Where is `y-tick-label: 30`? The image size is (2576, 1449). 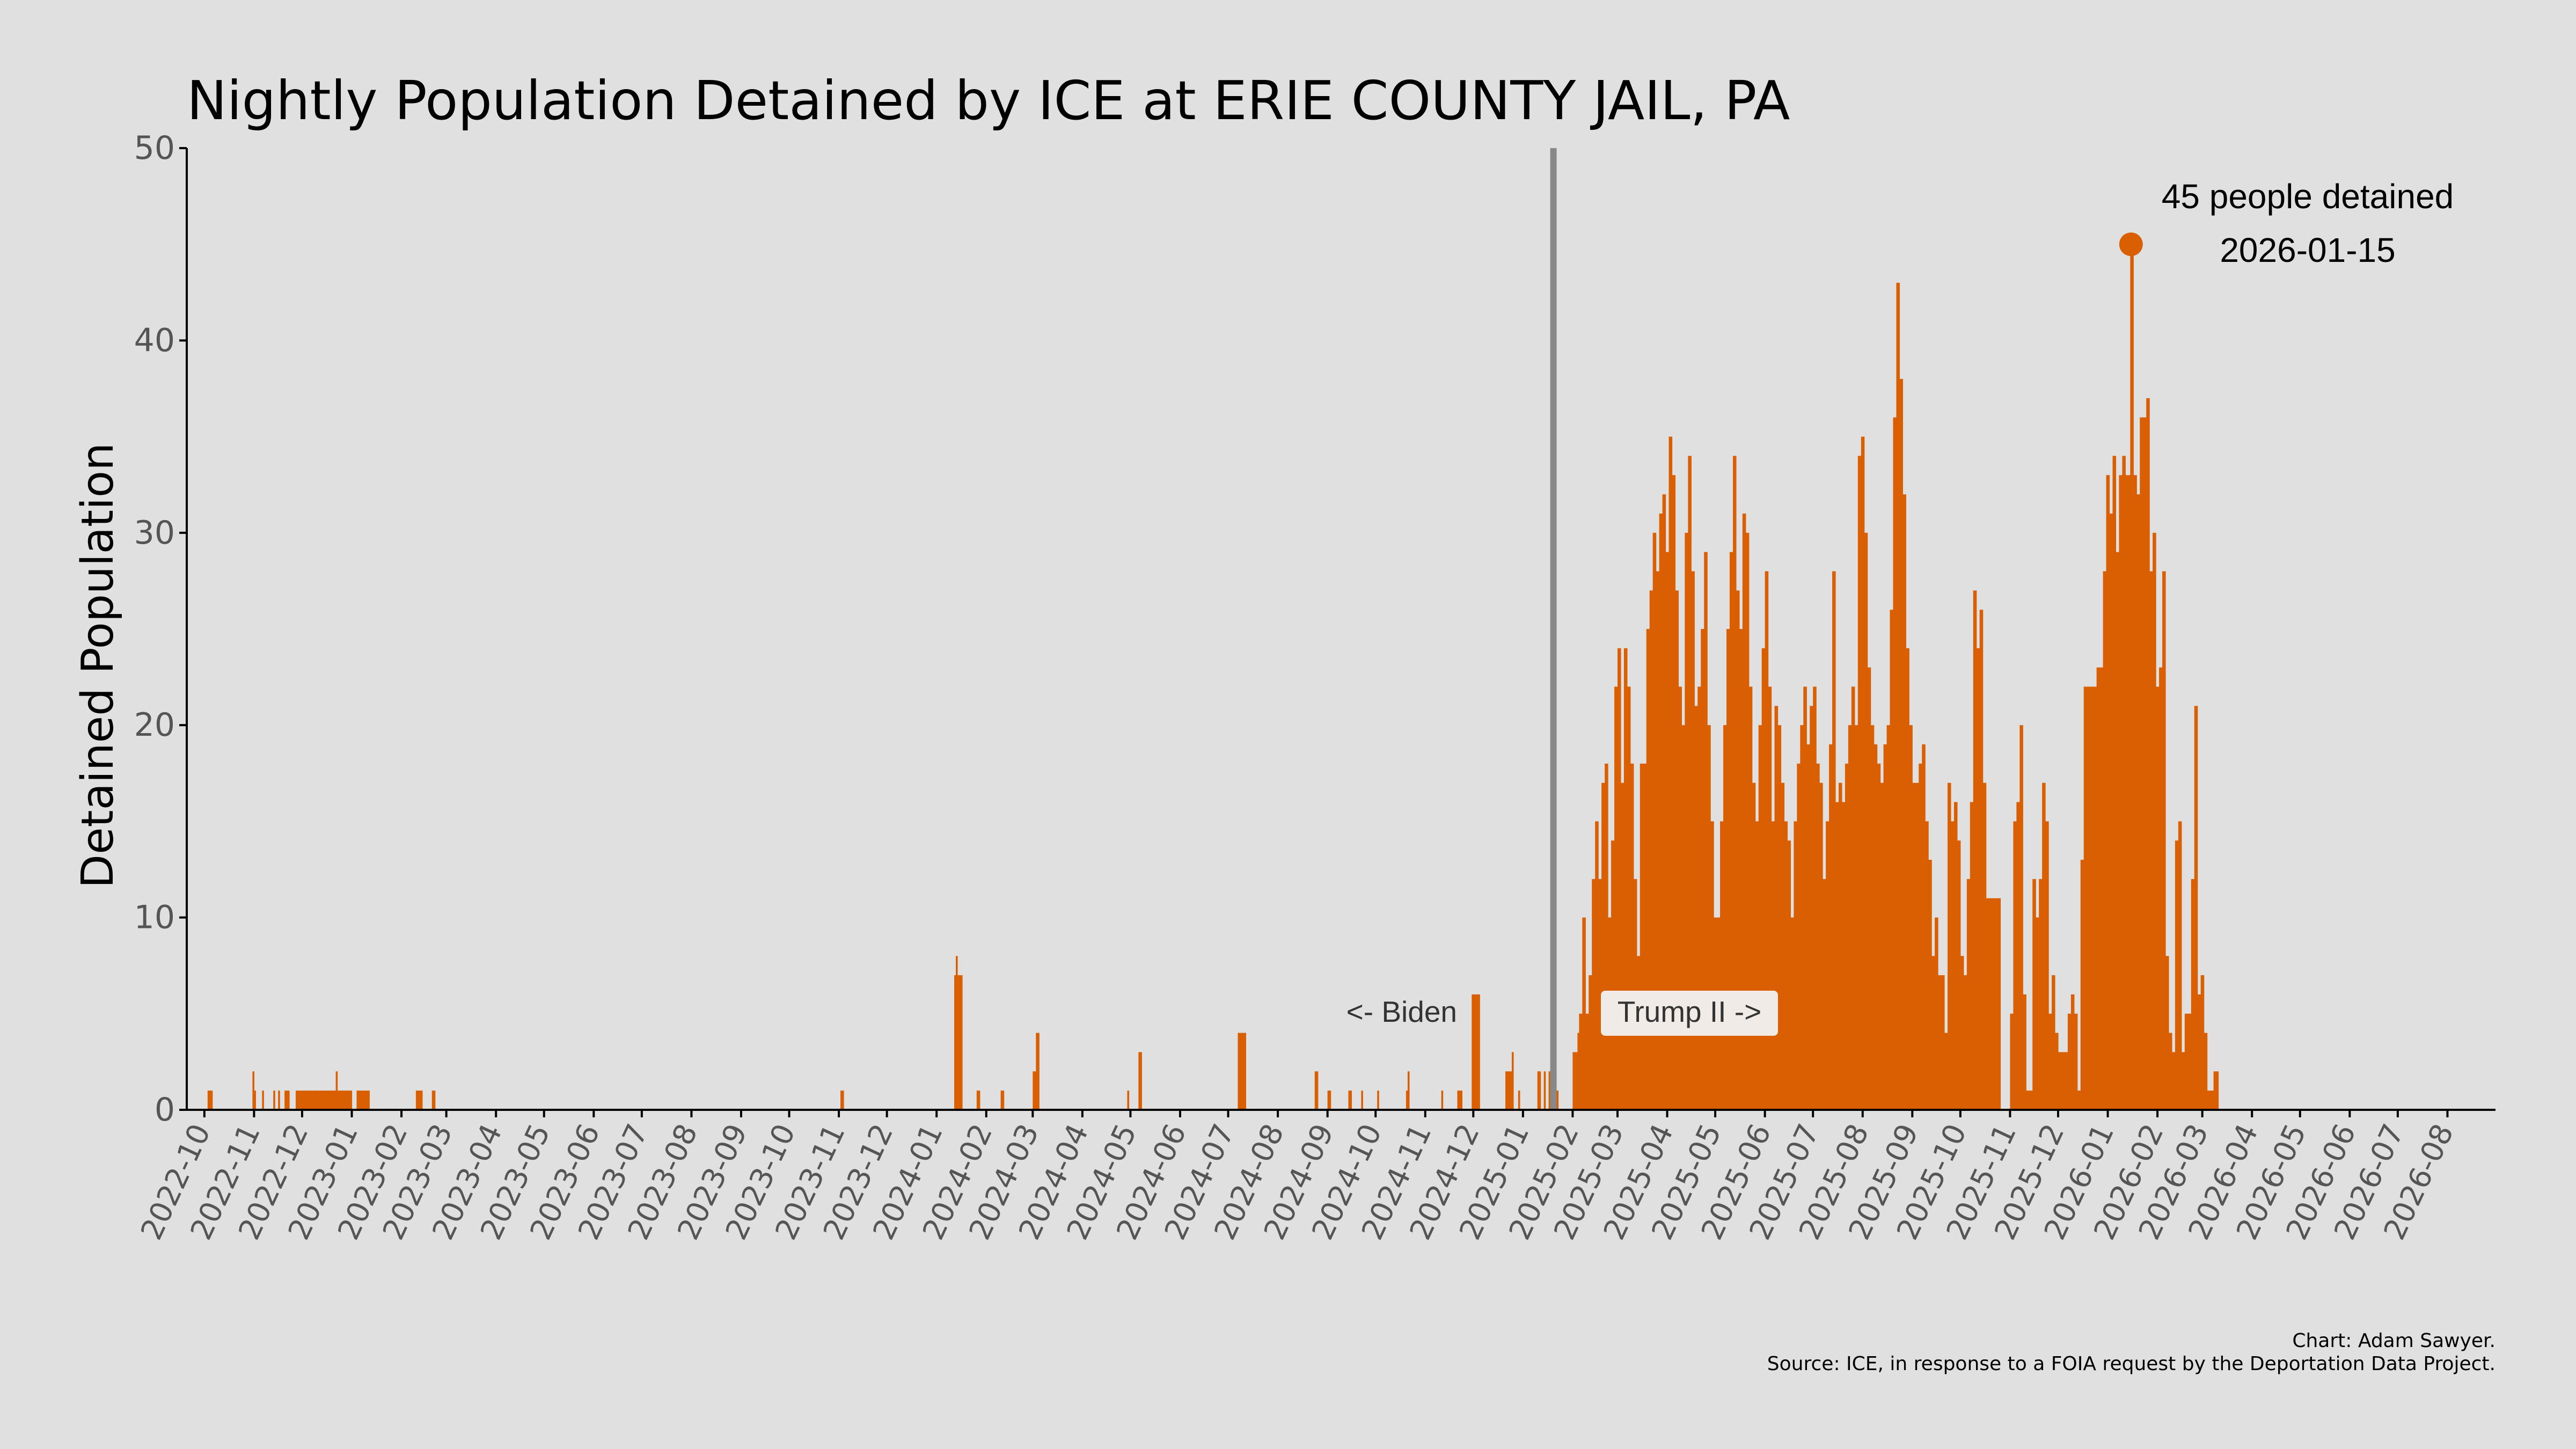
y-tick-label: 30 is located at coordinates (154, 533).